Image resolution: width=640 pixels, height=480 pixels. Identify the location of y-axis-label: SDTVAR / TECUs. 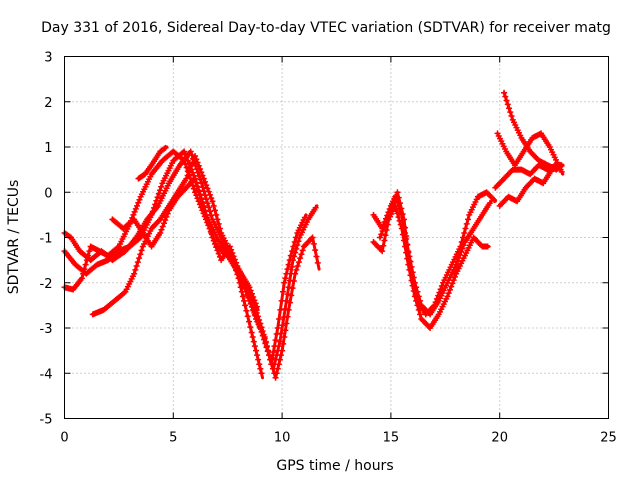
(14, 237).